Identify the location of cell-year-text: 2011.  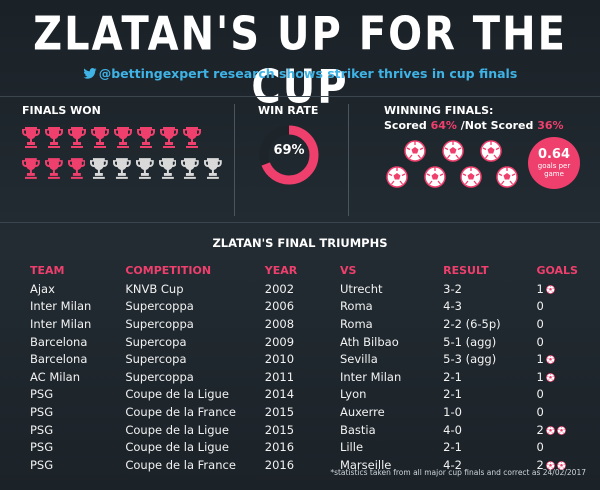
(279, 376).